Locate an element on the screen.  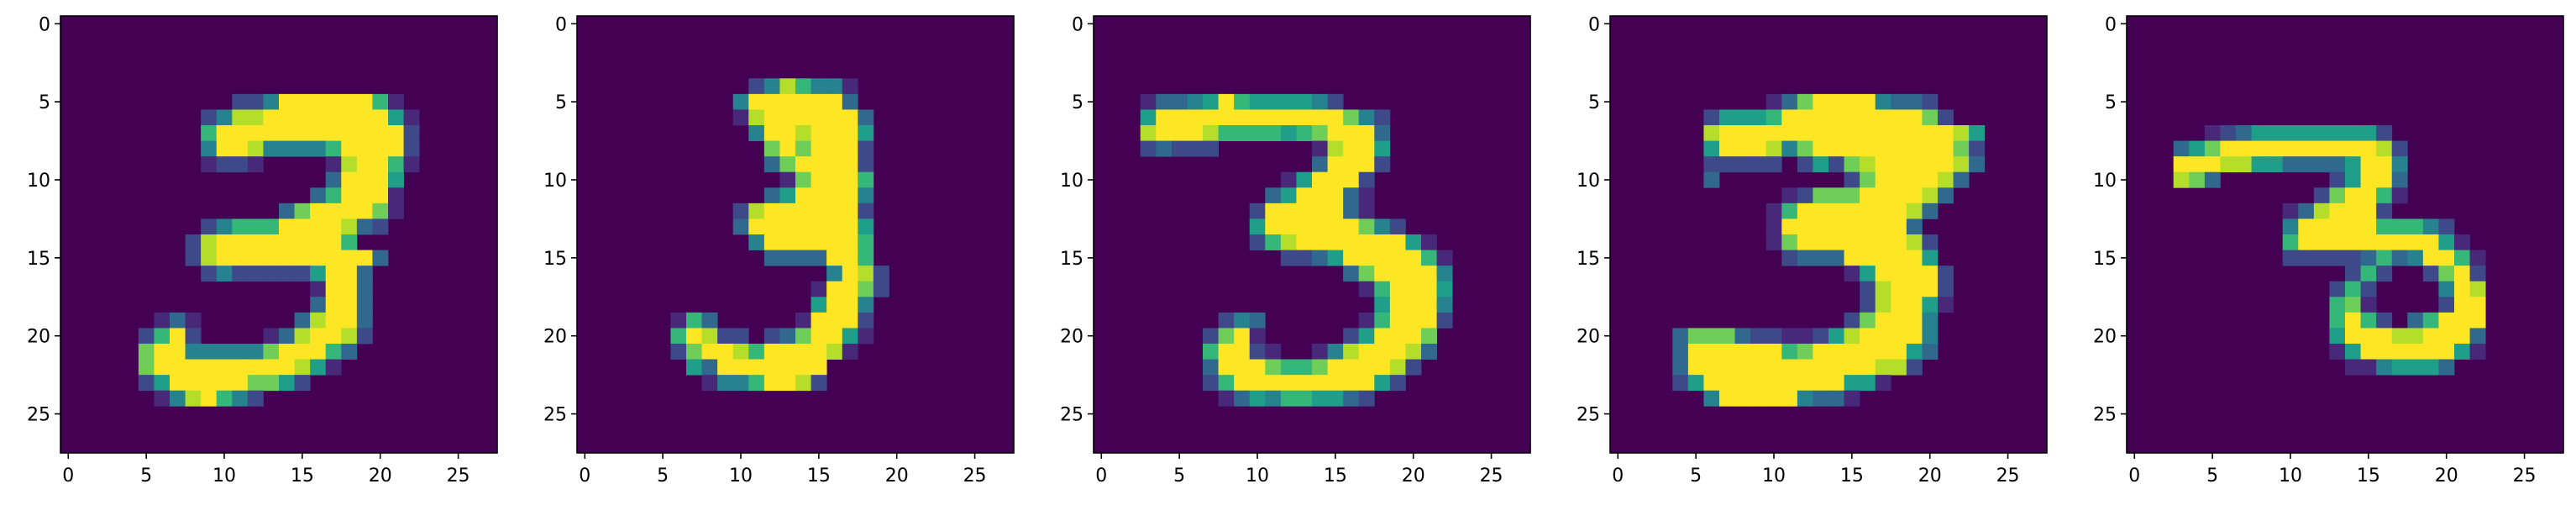
x-tick-label: 25 is located at coordinates (2008, 476).